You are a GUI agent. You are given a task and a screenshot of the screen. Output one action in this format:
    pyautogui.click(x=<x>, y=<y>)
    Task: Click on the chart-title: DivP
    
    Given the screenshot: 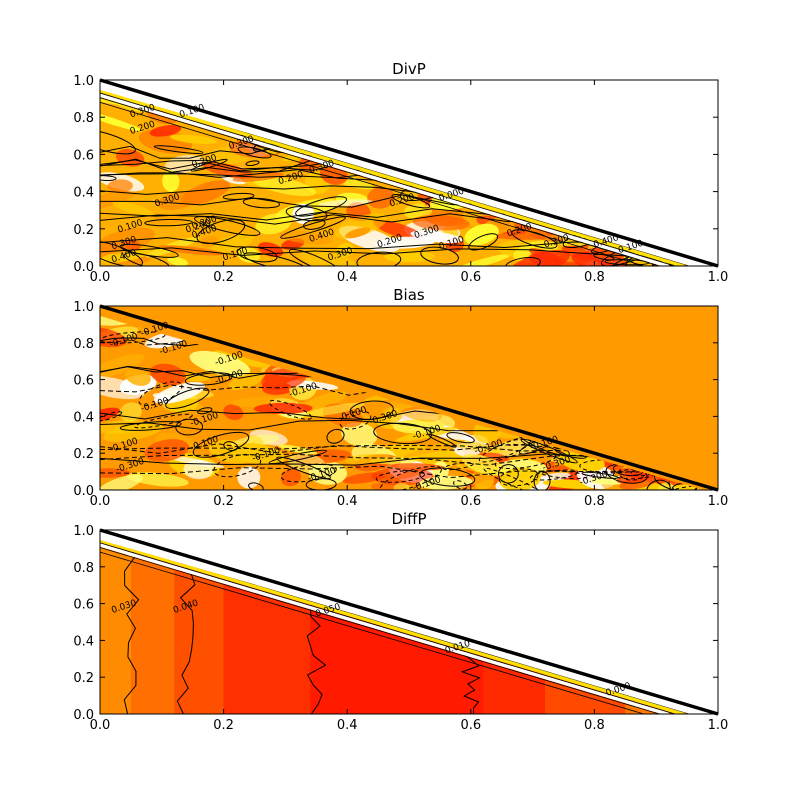 What is the action you would take?
    pyautogui.click(x=409, y=69)
    